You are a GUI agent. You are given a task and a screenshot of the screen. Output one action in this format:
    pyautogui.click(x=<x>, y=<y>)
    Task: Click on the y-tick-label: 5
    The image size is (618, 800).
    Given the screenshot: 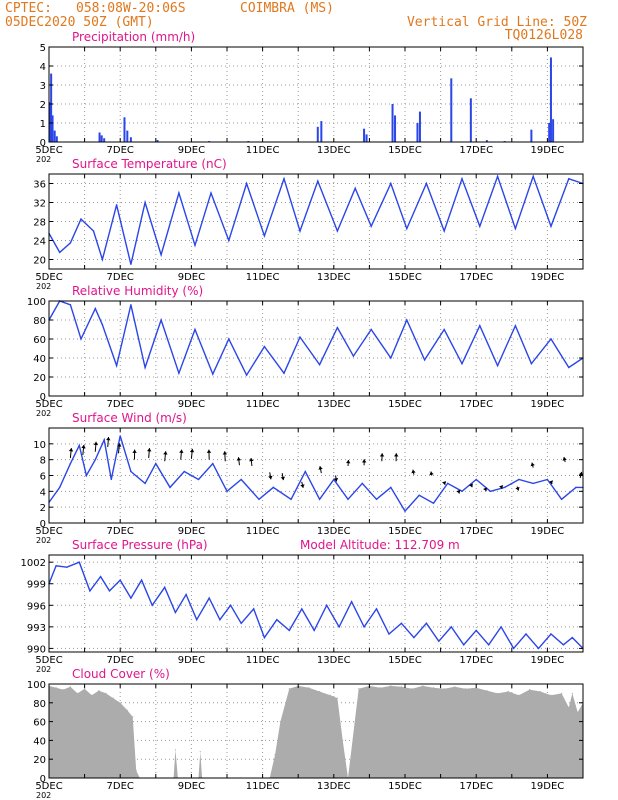 What is the action you would take?
    pyautogui.click(x=43, y=48)
    